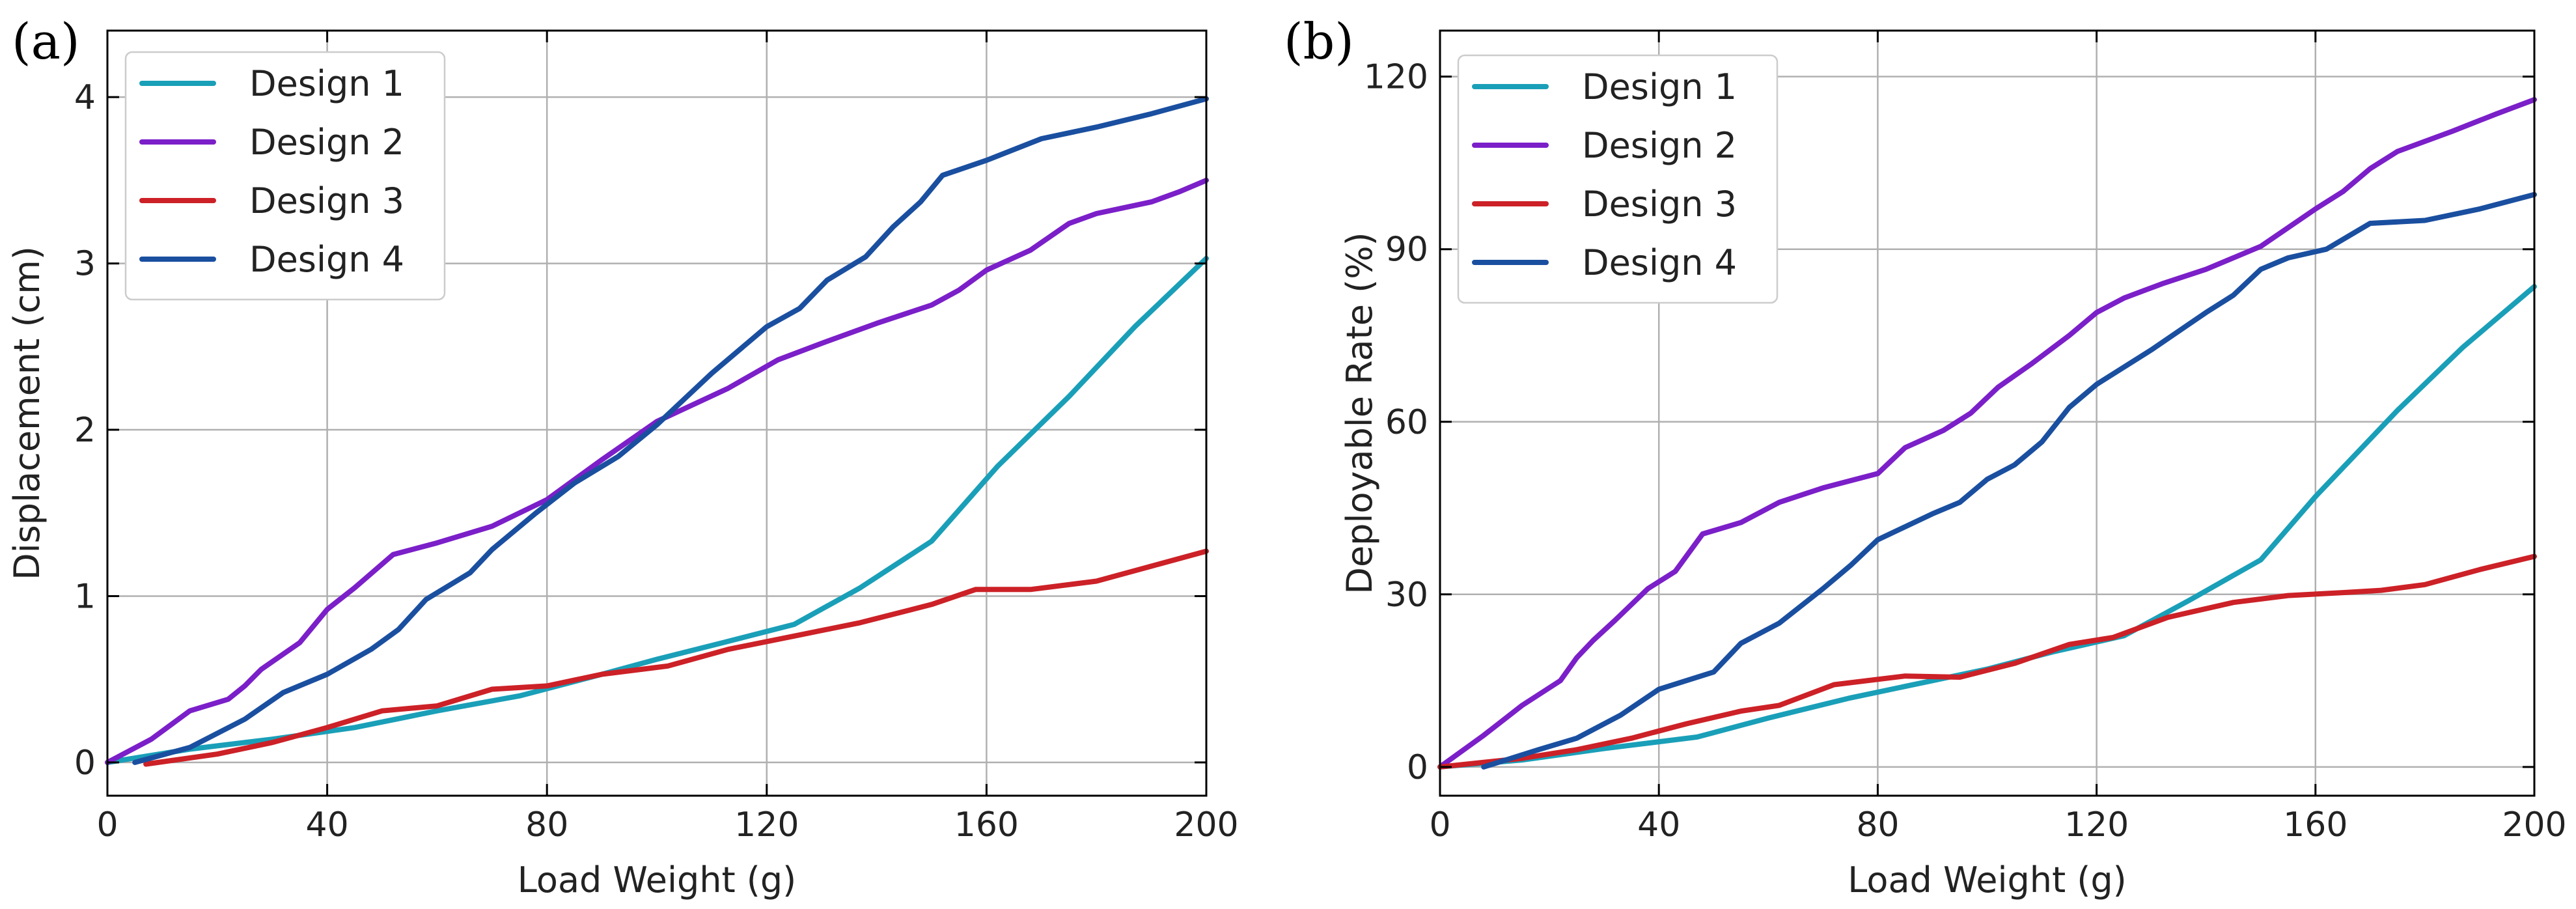  Describe the element at coordinates (1359, 413) in the screenshot. I see `y-axis-label: Deployable Rate (%)` at that location.